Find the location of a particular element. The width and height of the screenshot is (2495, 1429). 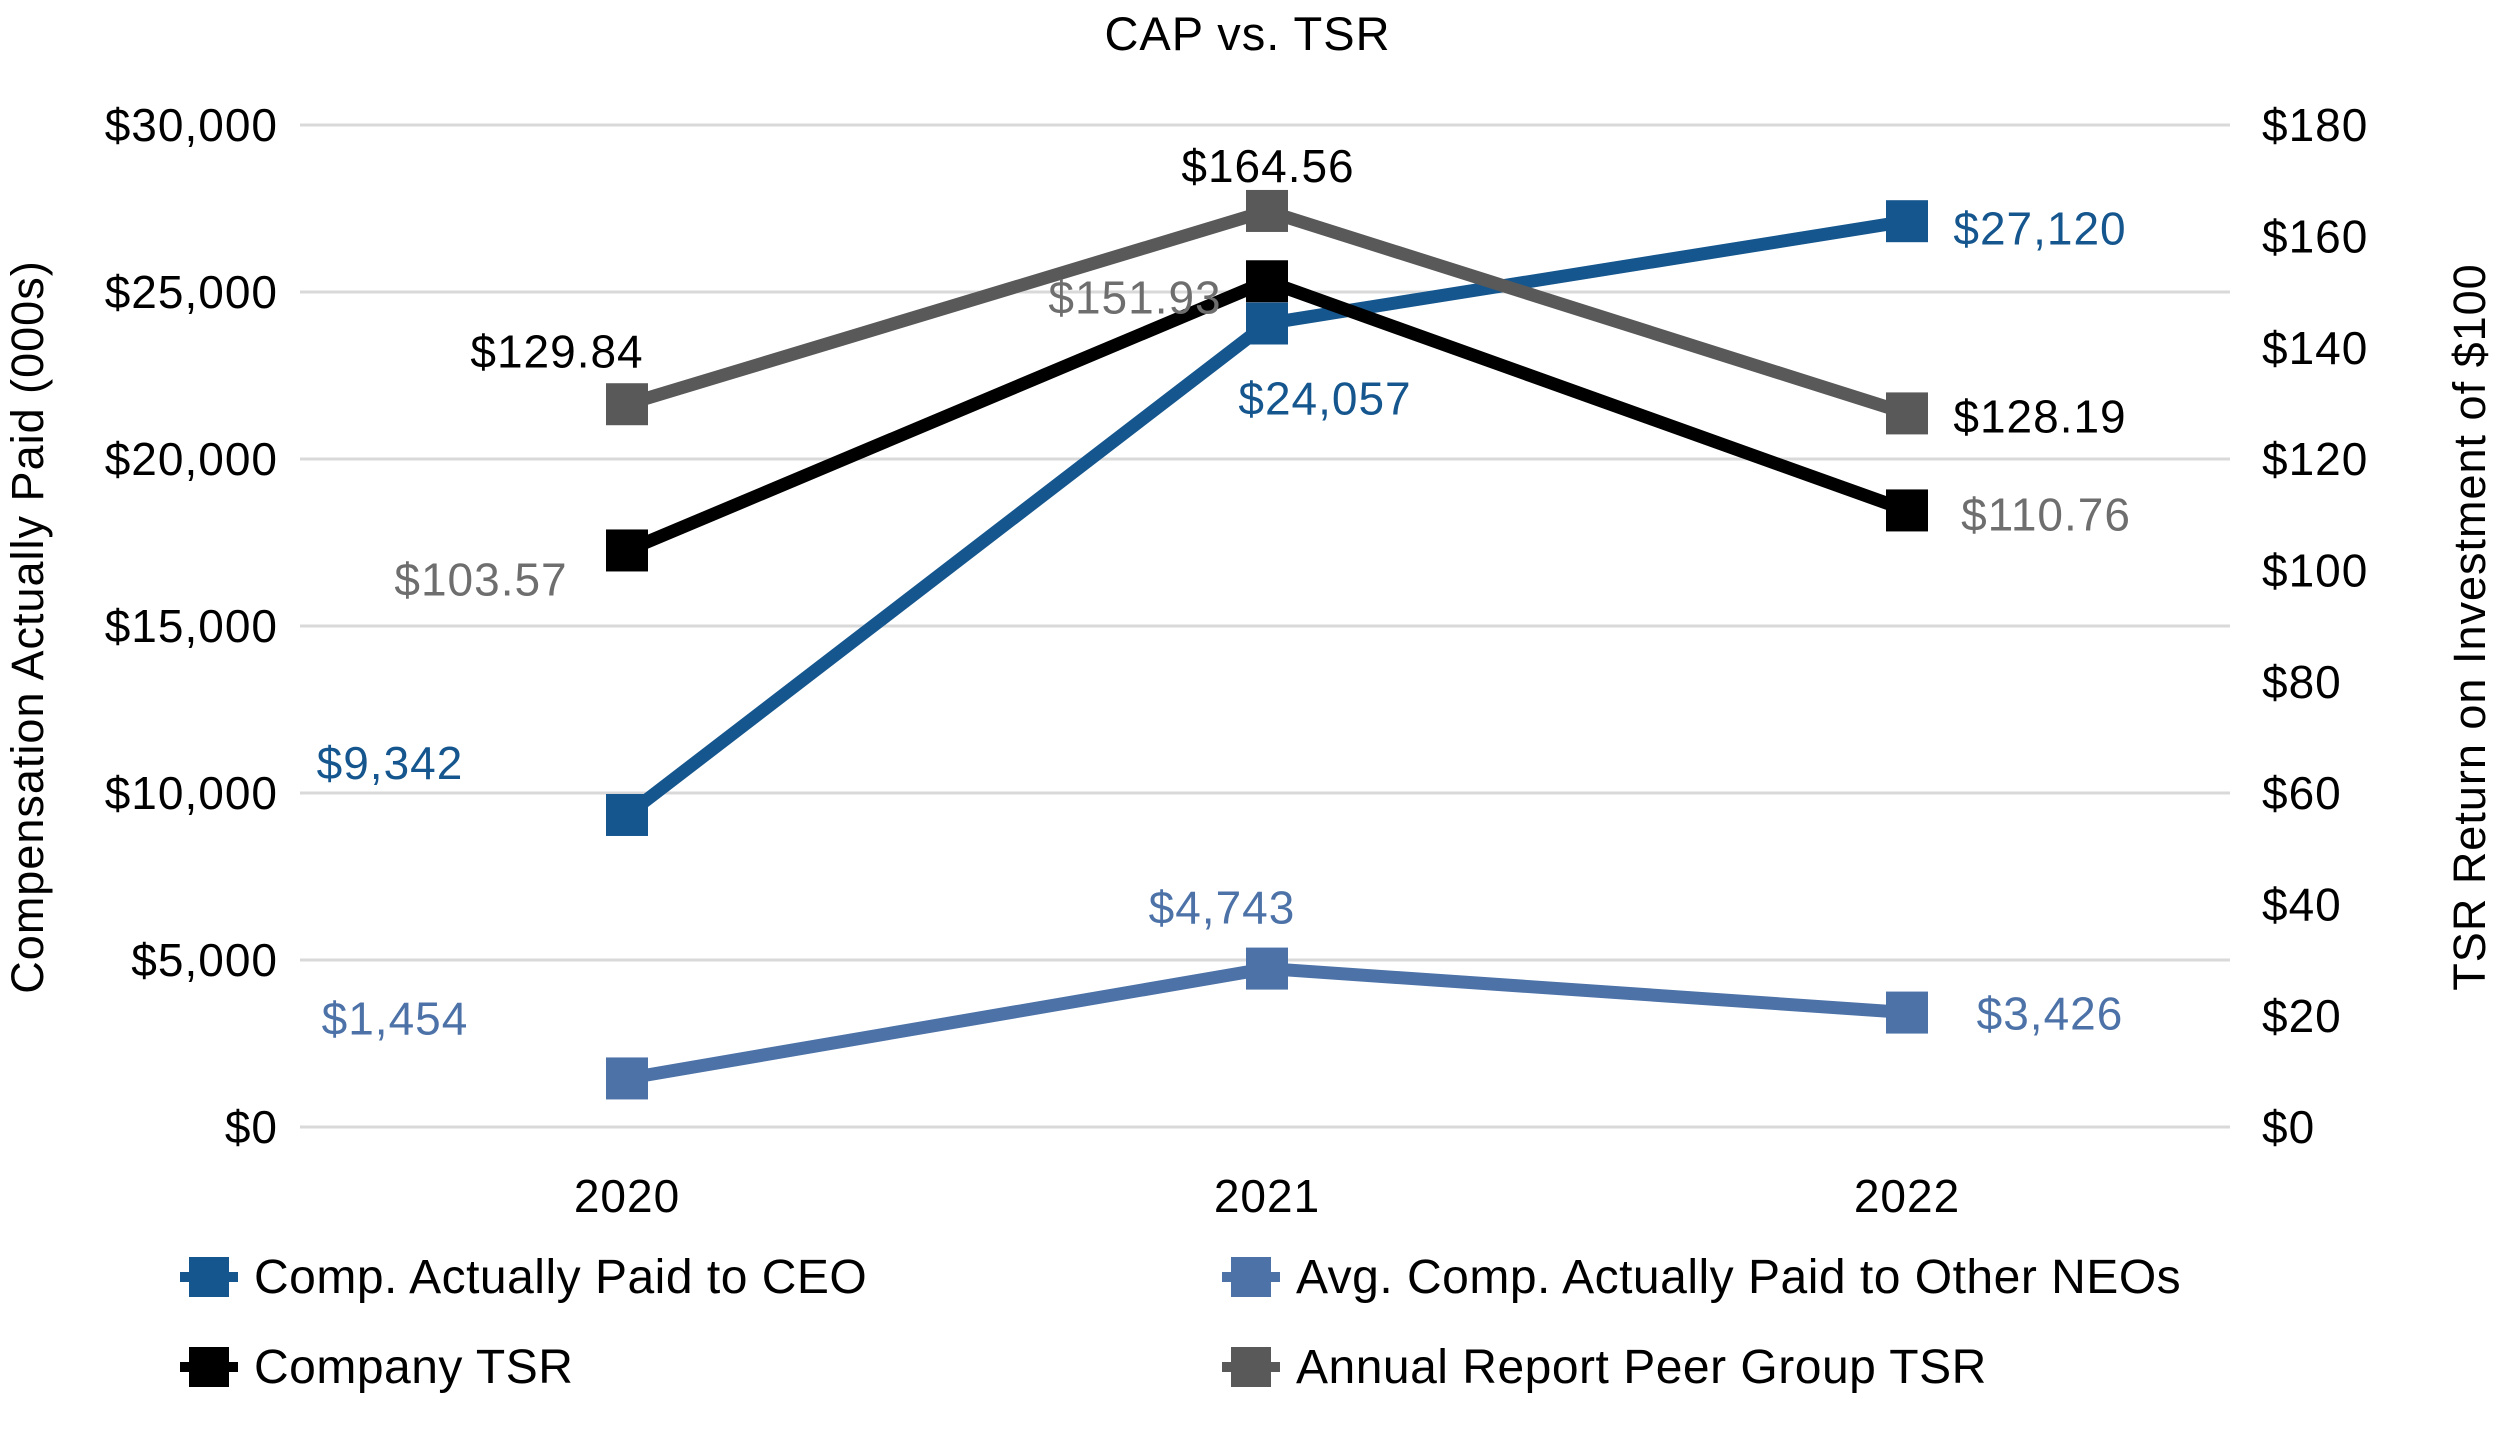

legend-item-annual-report-peer-group-tsr: Annual Report Peer Group TSR is located at coordinates (1604, 1367).